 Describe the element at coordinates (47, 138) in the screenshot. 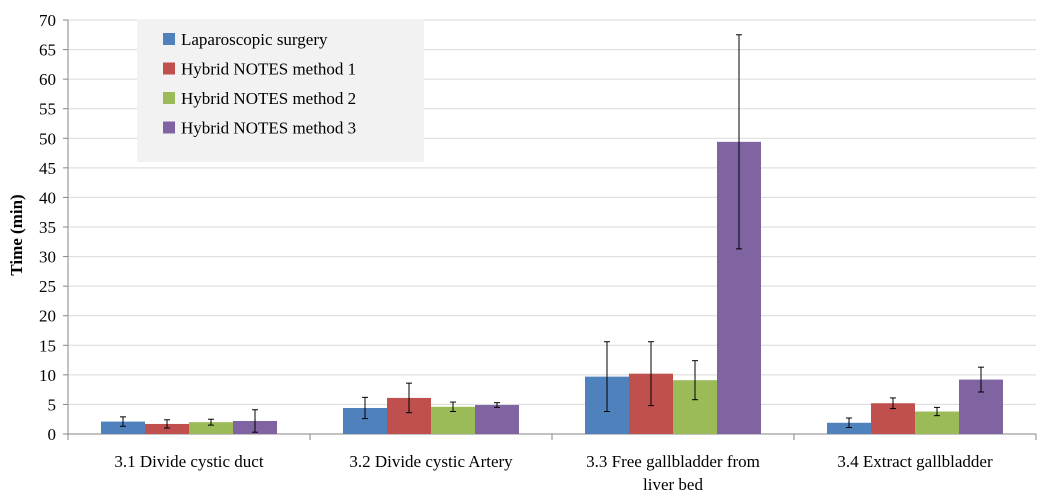

I see `y-tick-label: 50` at that location.